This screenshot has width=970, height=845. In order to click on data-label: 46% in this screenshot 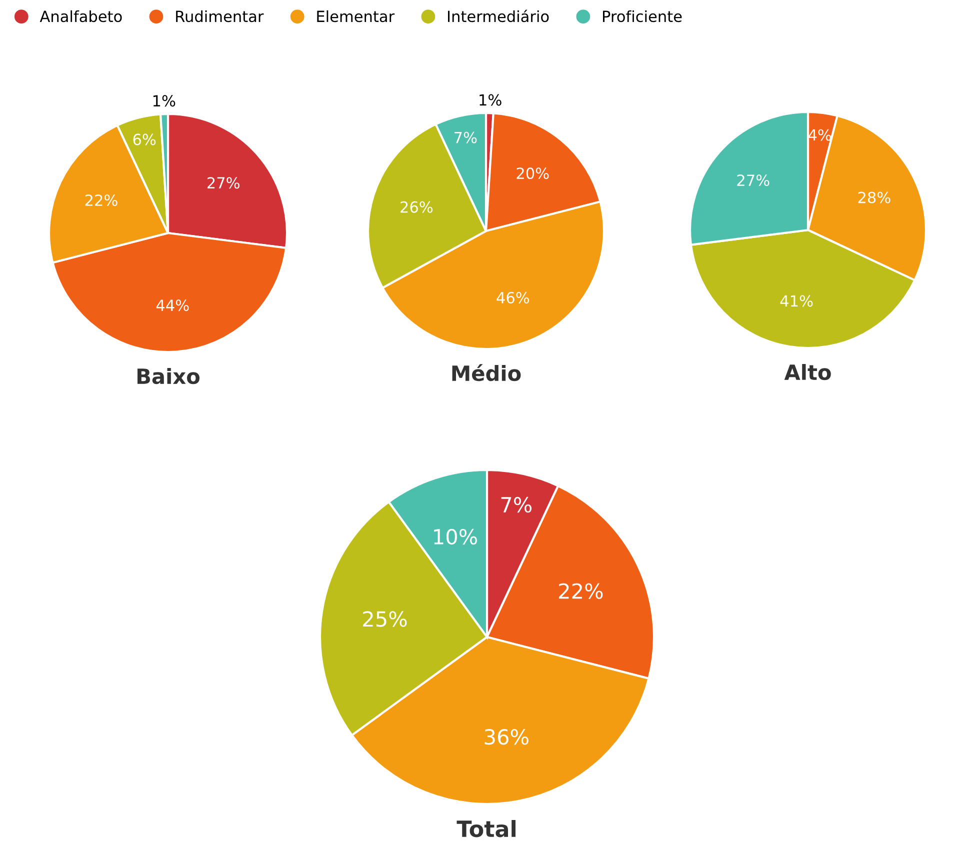, I will do `click(513, 298)`.